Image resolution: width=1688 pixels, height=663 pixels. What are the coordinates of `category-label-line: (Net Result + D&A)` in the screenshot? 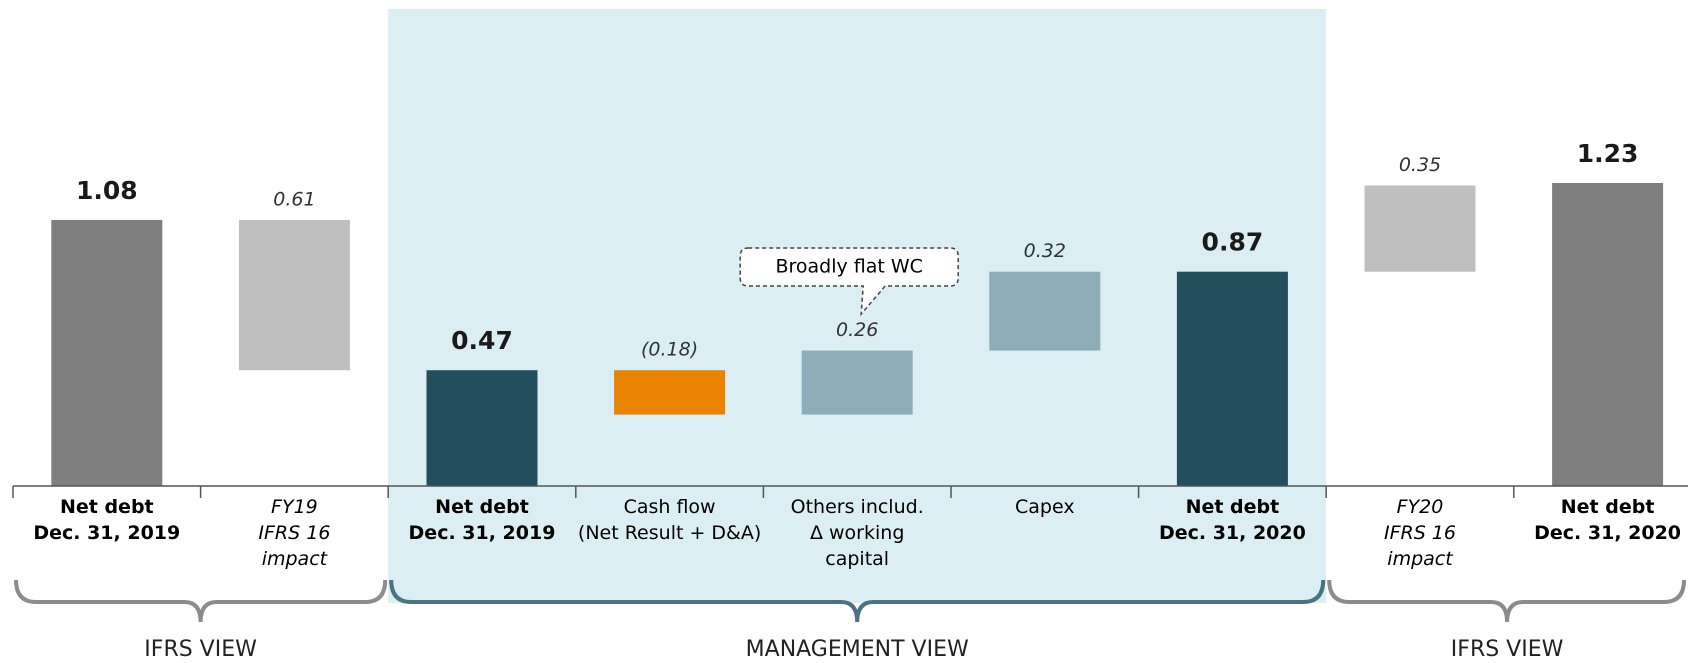 It's located at (669, 533).